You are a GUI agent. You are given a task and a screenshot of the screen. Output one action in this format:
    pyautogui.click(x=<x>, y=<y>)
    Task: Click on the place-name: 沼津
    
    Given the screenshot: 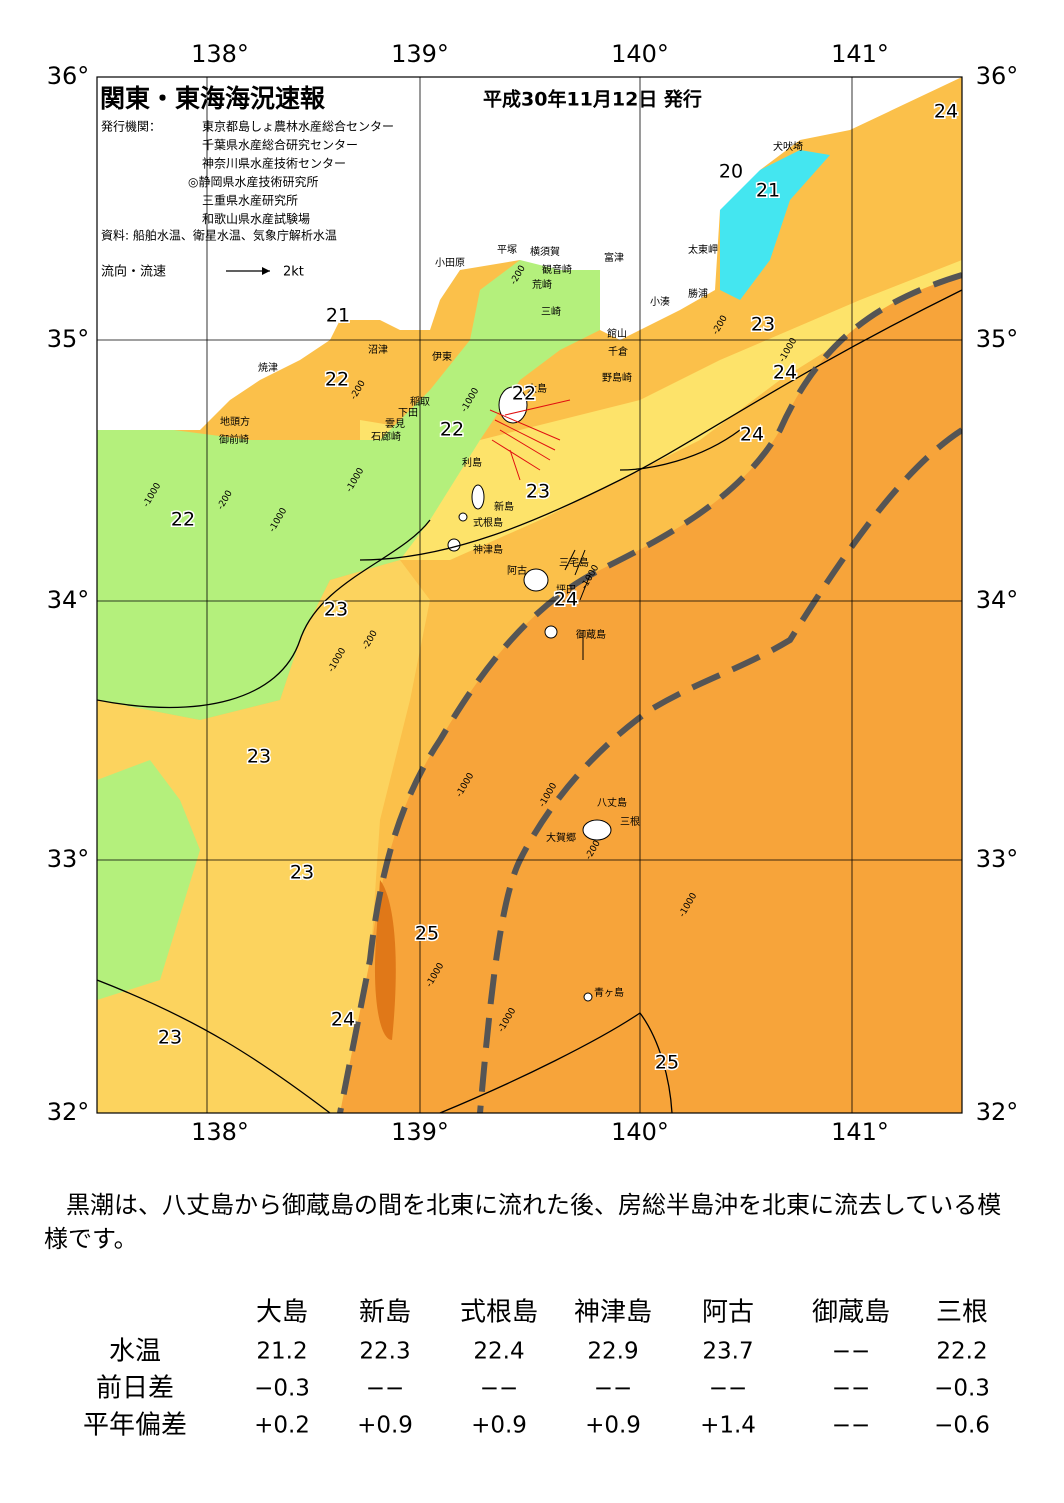 What is the action you would take?
    pyautogui.click(x=378, y=349)
    